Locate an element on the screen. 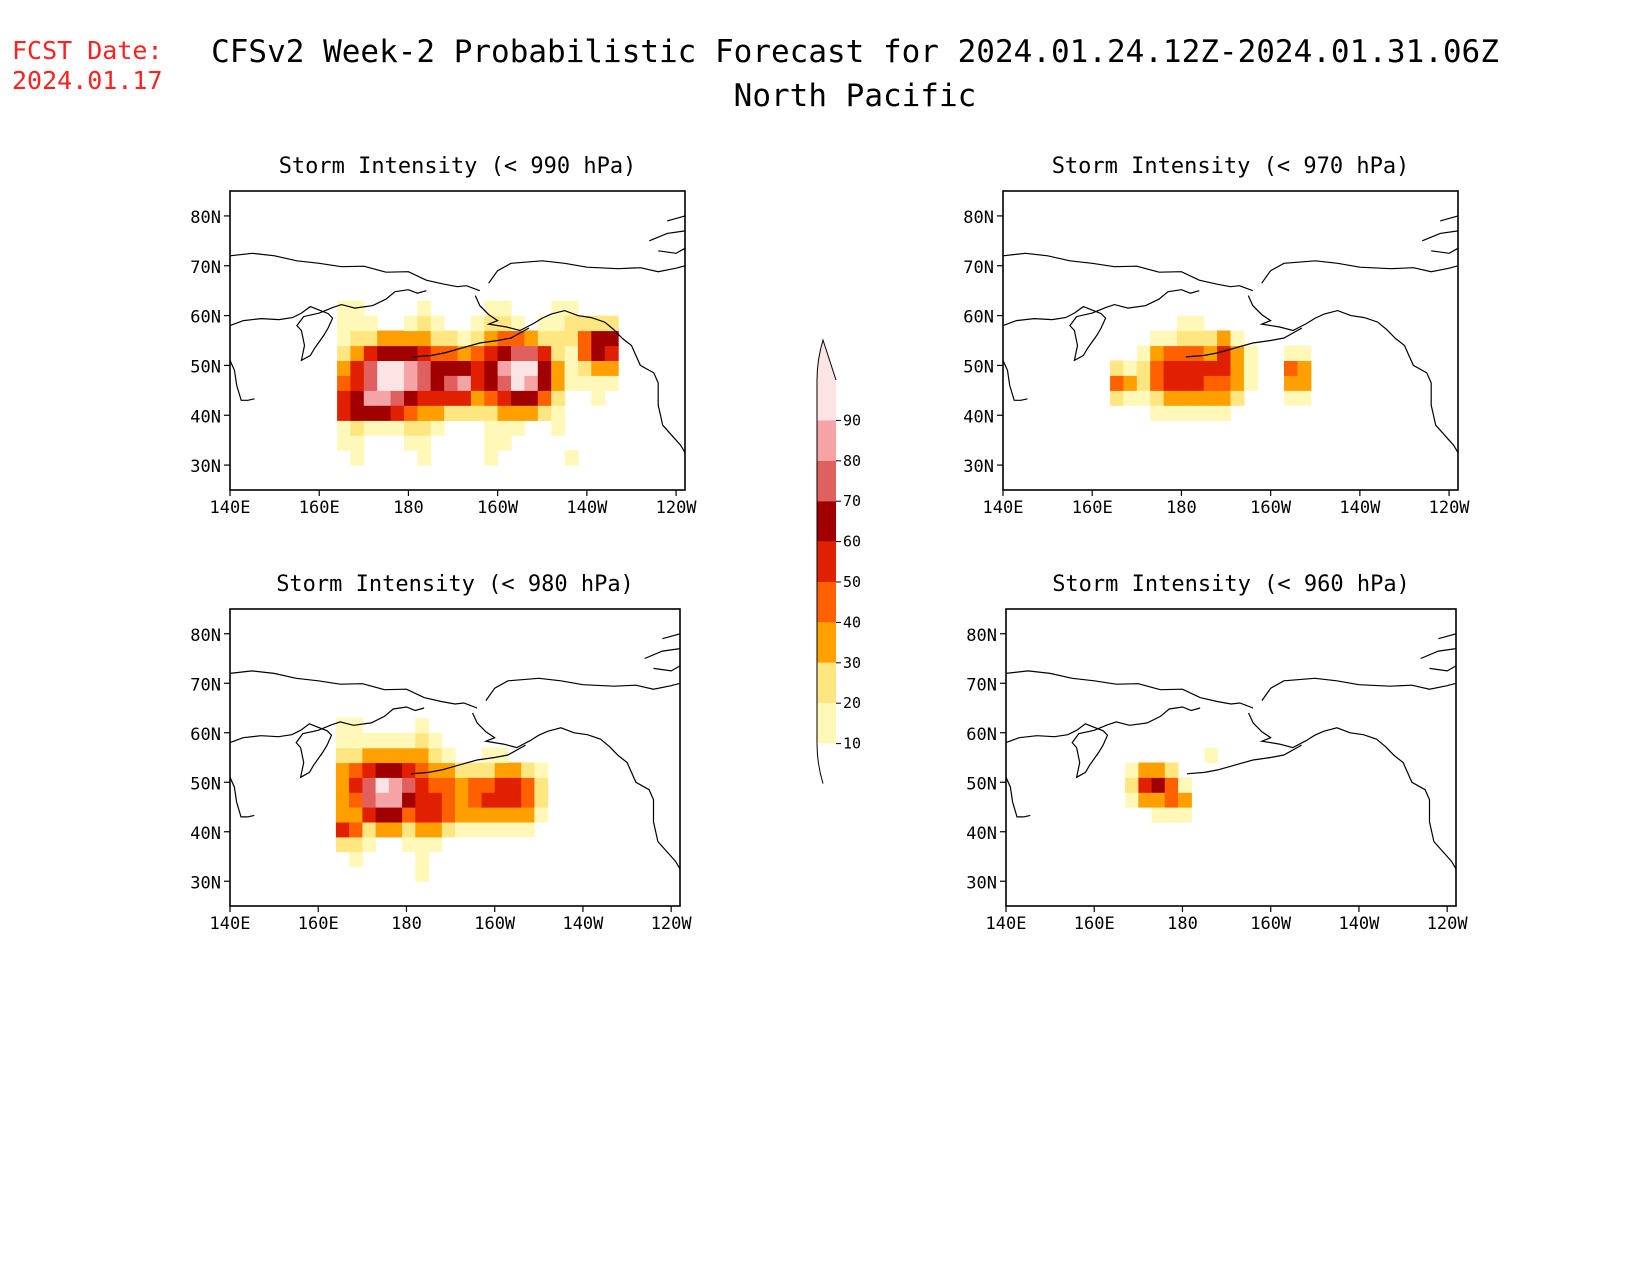 The width and height of the screenshot is (1650, 1275). lon-tick-label: 160E is located at coordinates (318, 924).